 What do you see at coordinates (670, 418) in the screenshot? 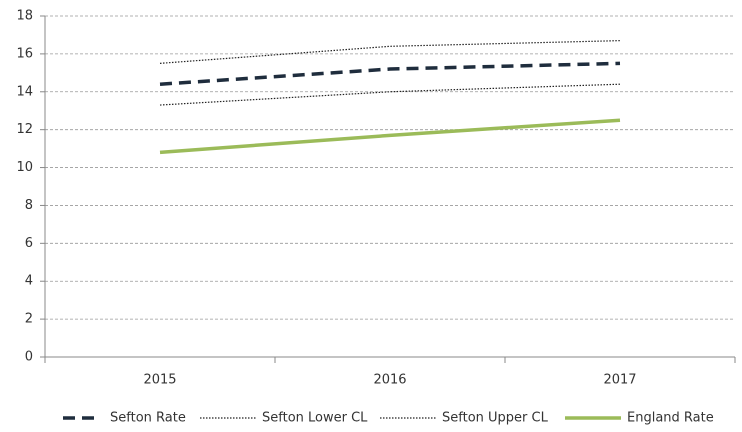
I see `legend-label: England Rate` at bounding box center [670, 418].